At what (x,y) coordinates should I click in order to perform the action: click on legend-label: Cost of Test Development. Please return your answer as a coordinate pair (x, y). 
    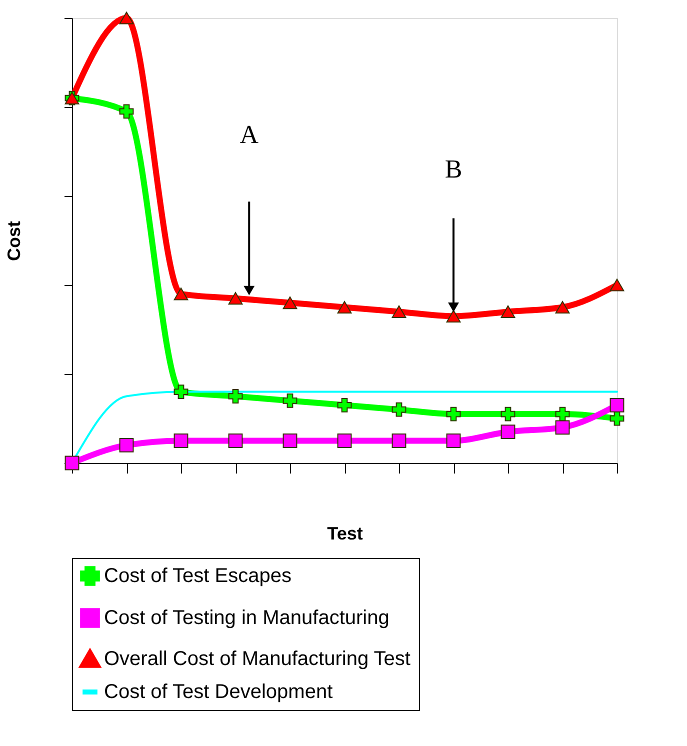
    Looking at the image, I should click on (219, 692).